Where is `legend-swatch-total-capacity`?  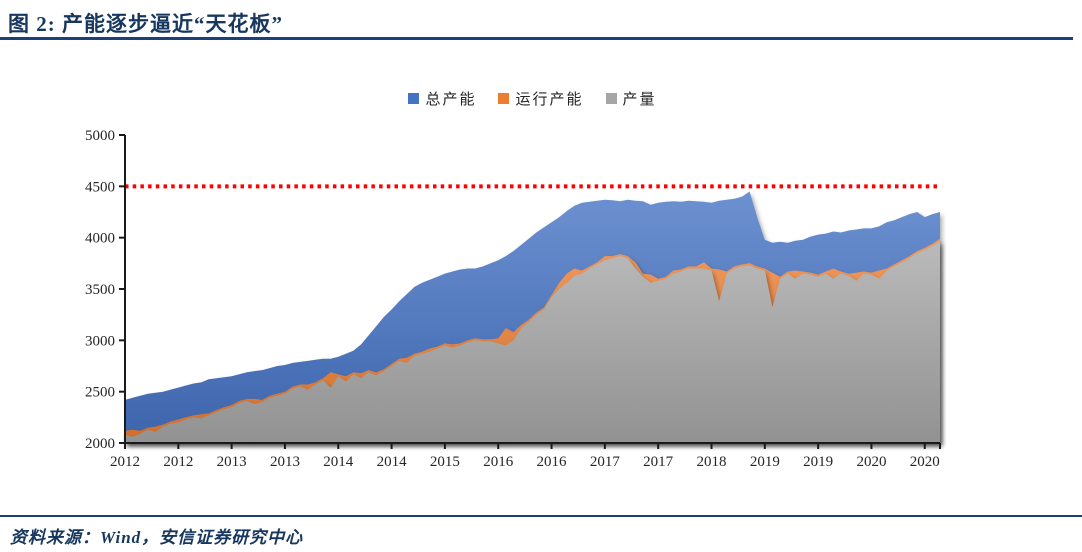
legend-swatch-total-capacity is located at coordinates (414, 98).